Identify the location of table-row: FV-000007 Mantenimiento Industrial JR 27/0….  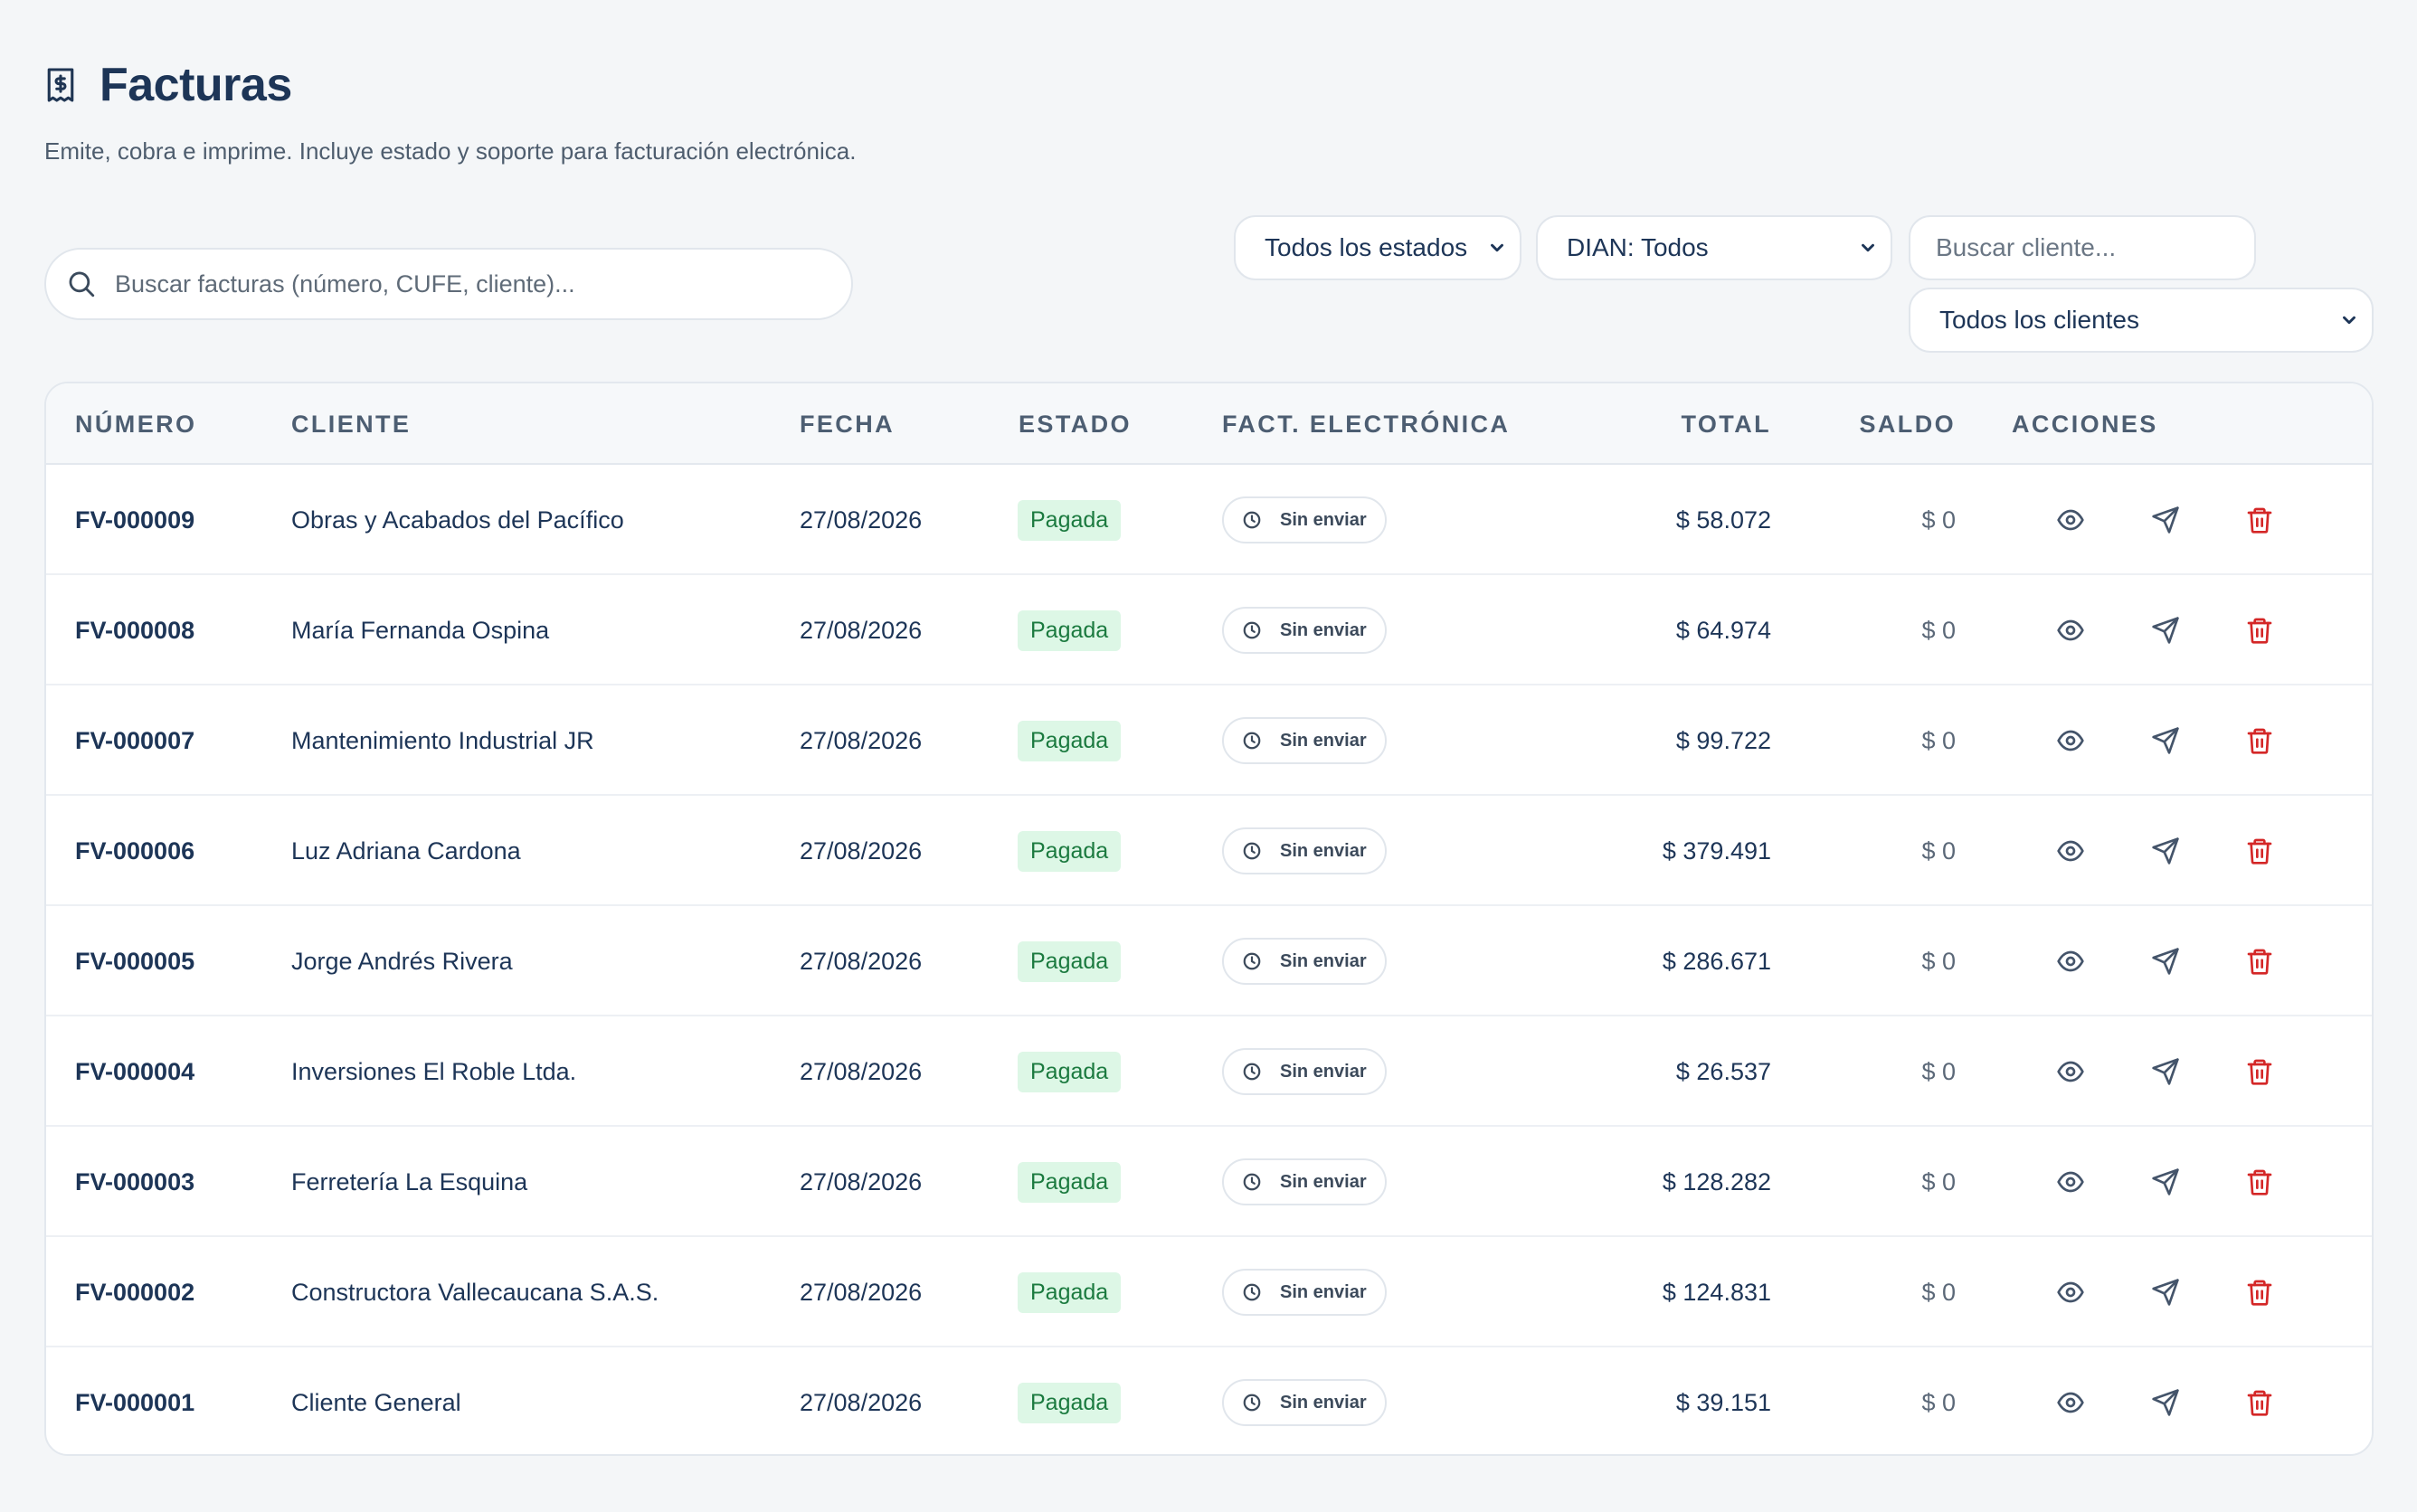
(1209, 740).